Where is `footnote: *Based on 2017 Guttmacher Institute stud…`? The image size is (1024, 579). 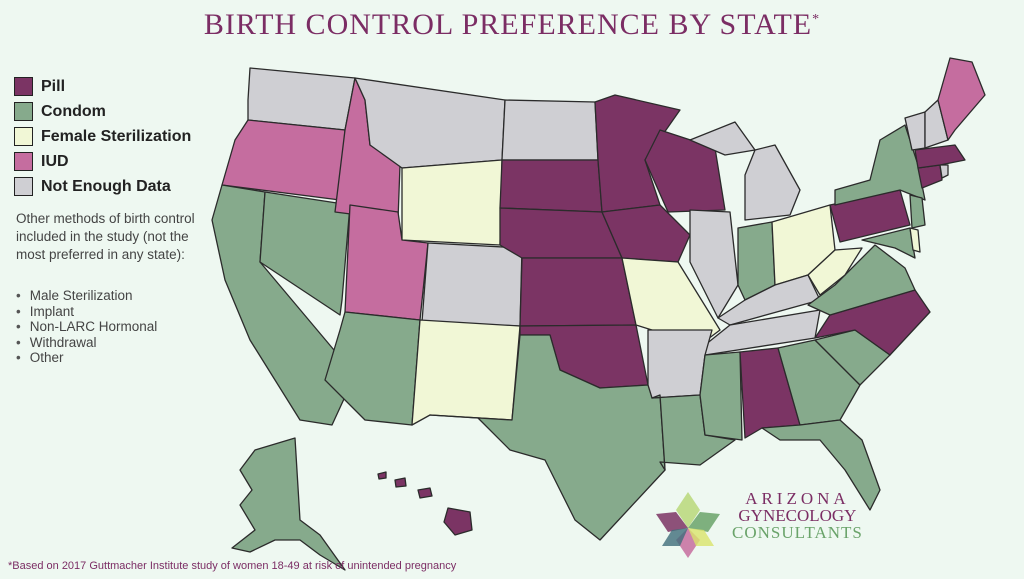 footnote: *Based on 2017 Guttmacher Institute stud… is located at coordinates (232, 566).